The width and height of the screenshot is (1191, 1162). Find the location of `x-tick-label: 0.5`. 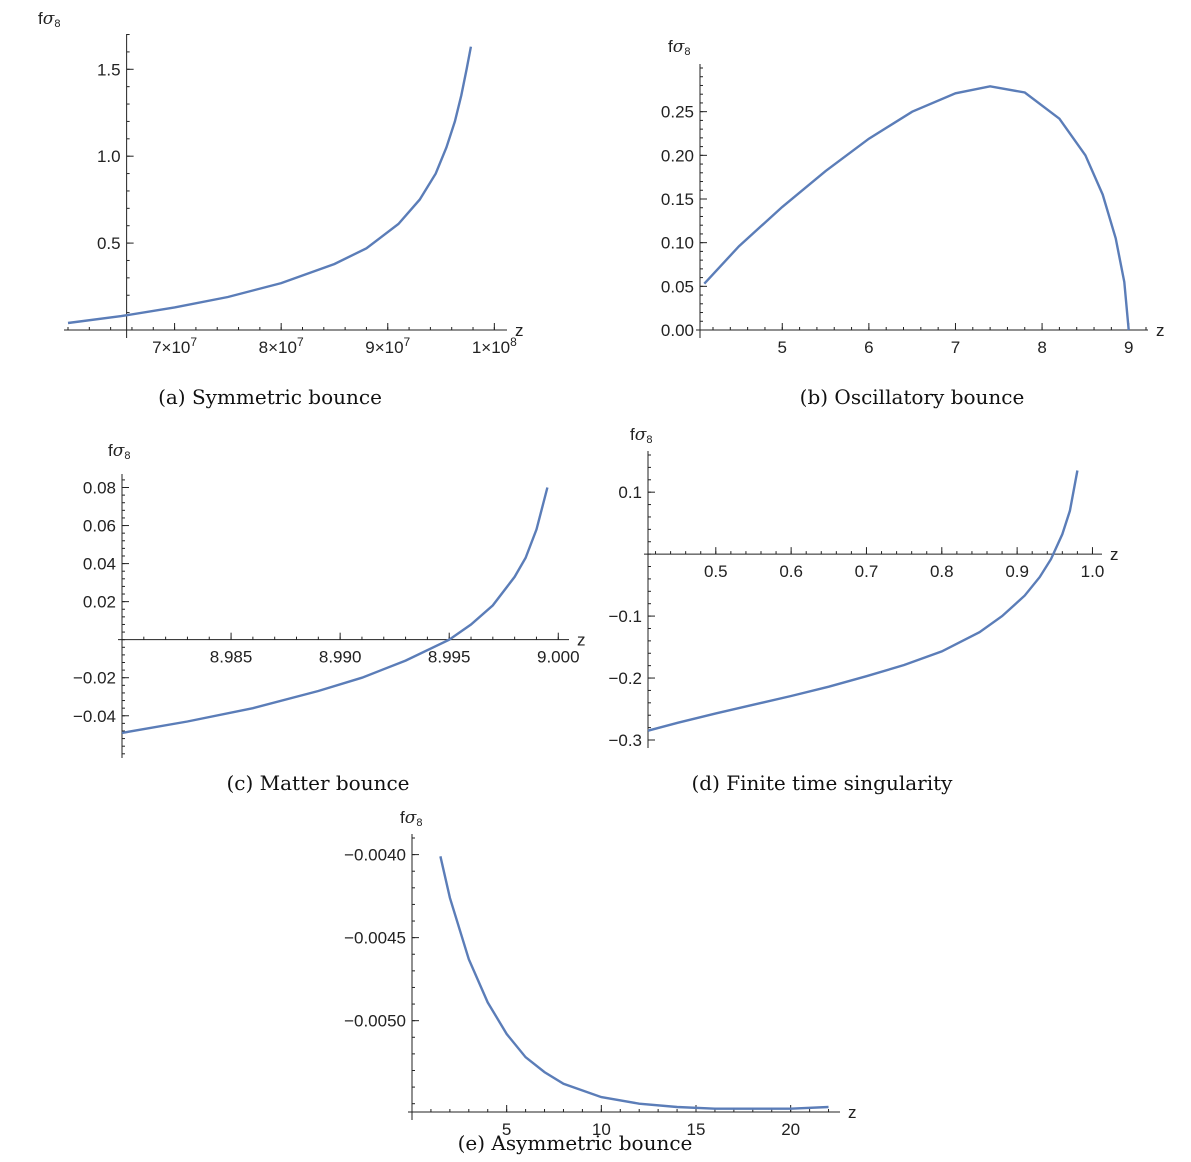

x-tick-label: 0.5 is located at coordinates (716, 571).